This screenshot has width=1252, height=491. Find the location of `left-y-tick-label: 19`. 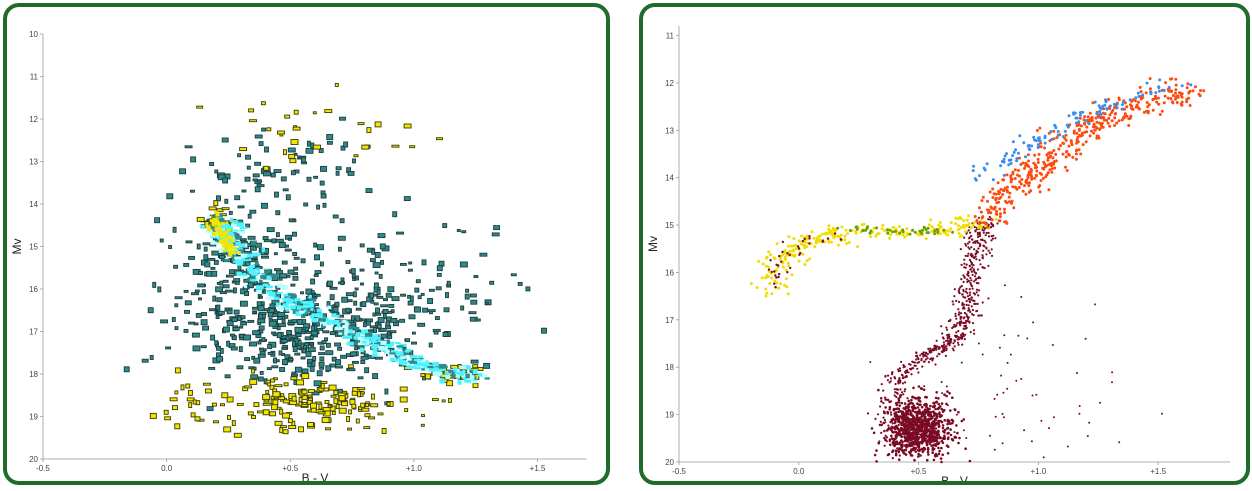

left-y-tick-label: 19 is located at coordinates (33, 417).